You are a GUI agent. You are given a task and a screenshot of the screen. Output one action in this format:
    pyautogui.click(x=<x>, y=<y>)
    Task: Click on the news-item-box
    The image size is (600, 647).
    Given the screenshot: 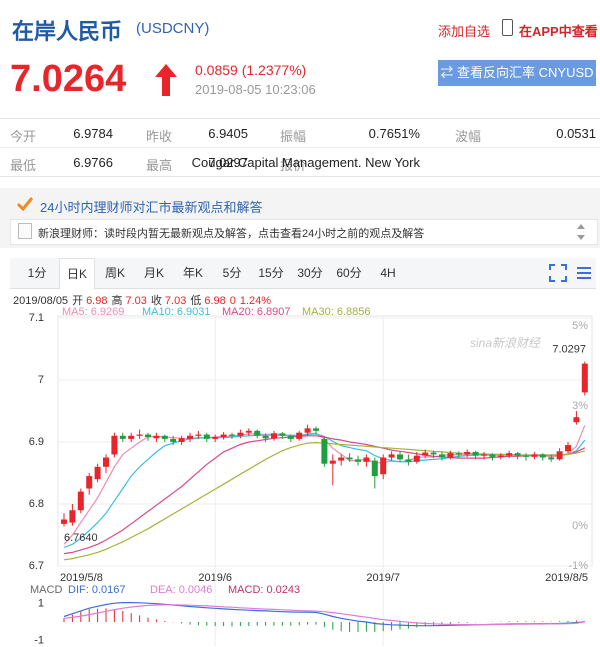 What is the action you would take?
    pyautogui.click(x=304, y=232)
    